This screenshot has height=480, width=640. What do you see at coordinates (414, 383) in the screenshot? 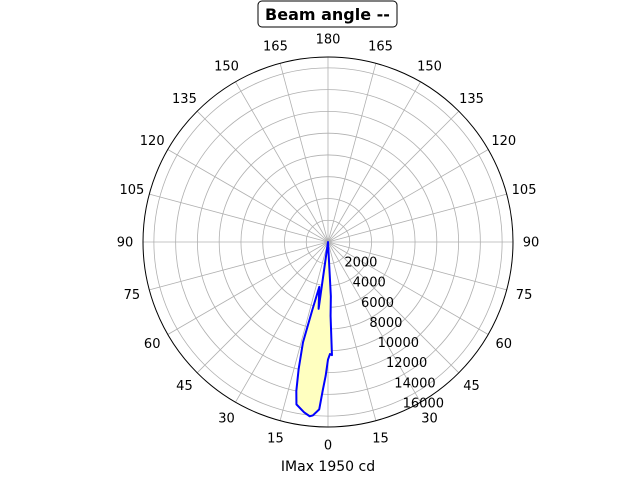
I see `radial-tick-label: 14000` at bounding box center [414, 383].